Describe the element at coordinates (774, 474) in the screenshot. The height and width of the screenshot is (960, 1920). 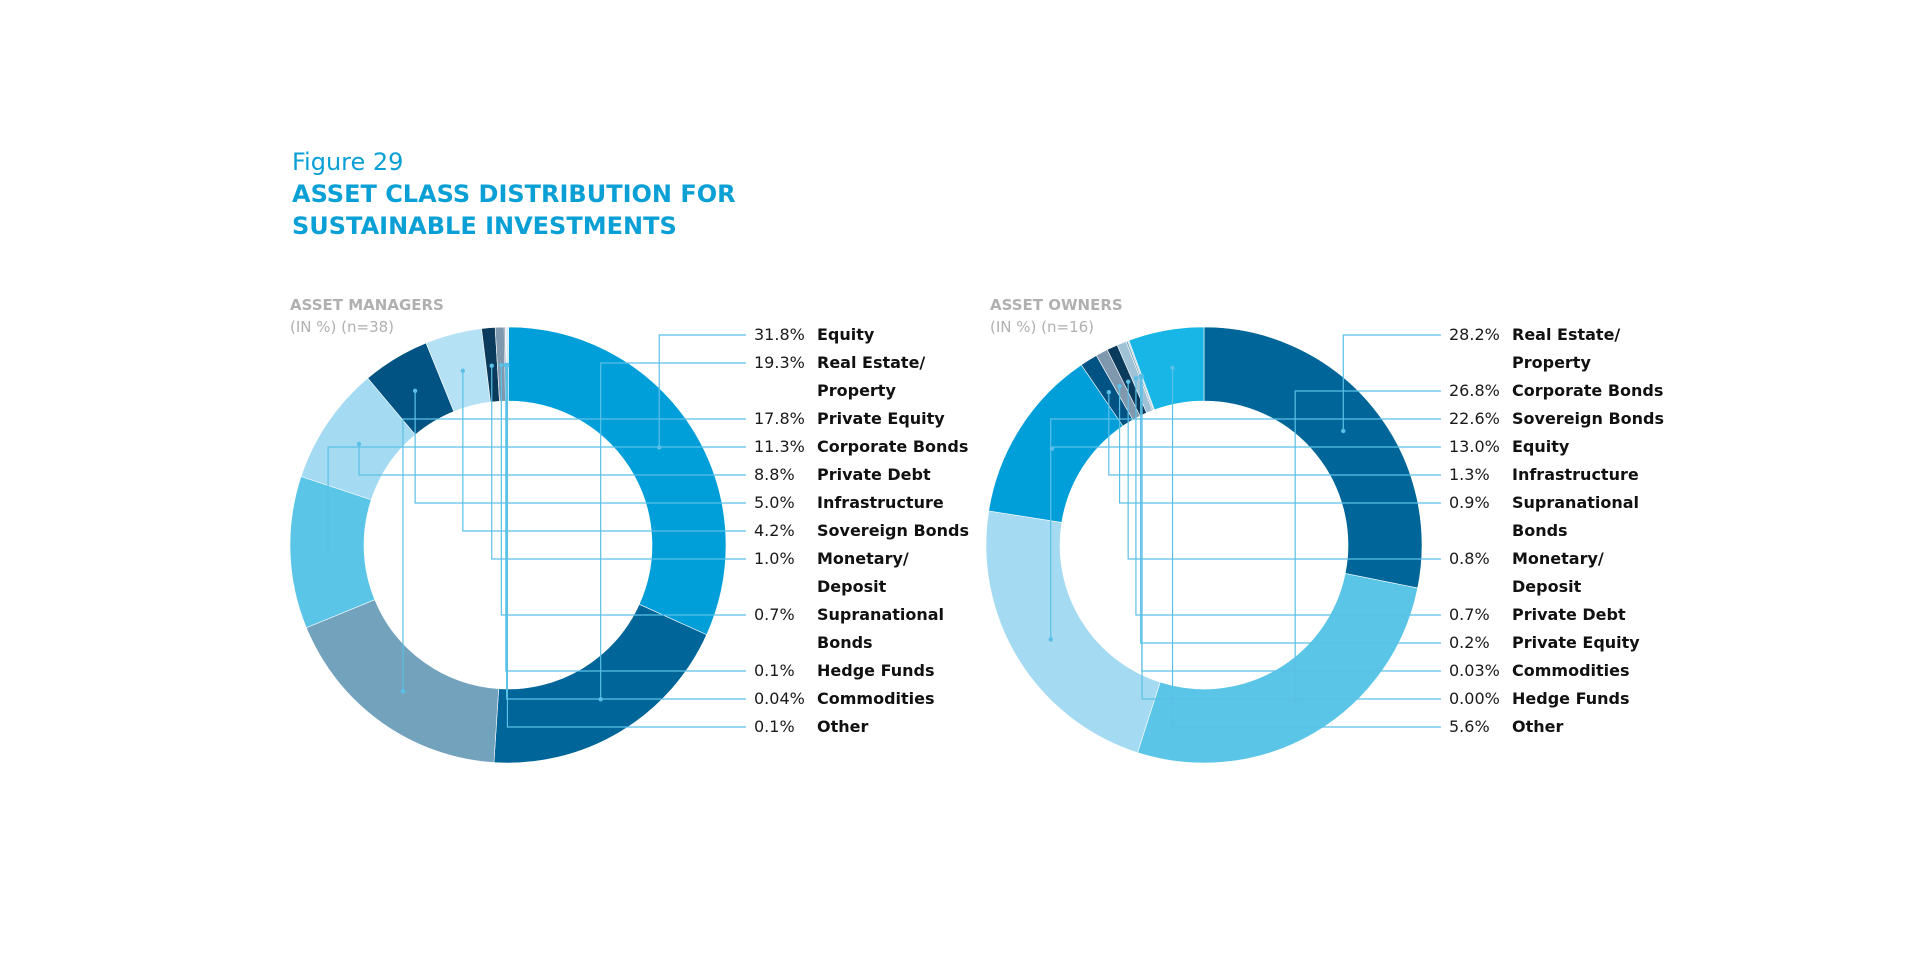
I see `slice-percent-label: 8.8%` at that location.